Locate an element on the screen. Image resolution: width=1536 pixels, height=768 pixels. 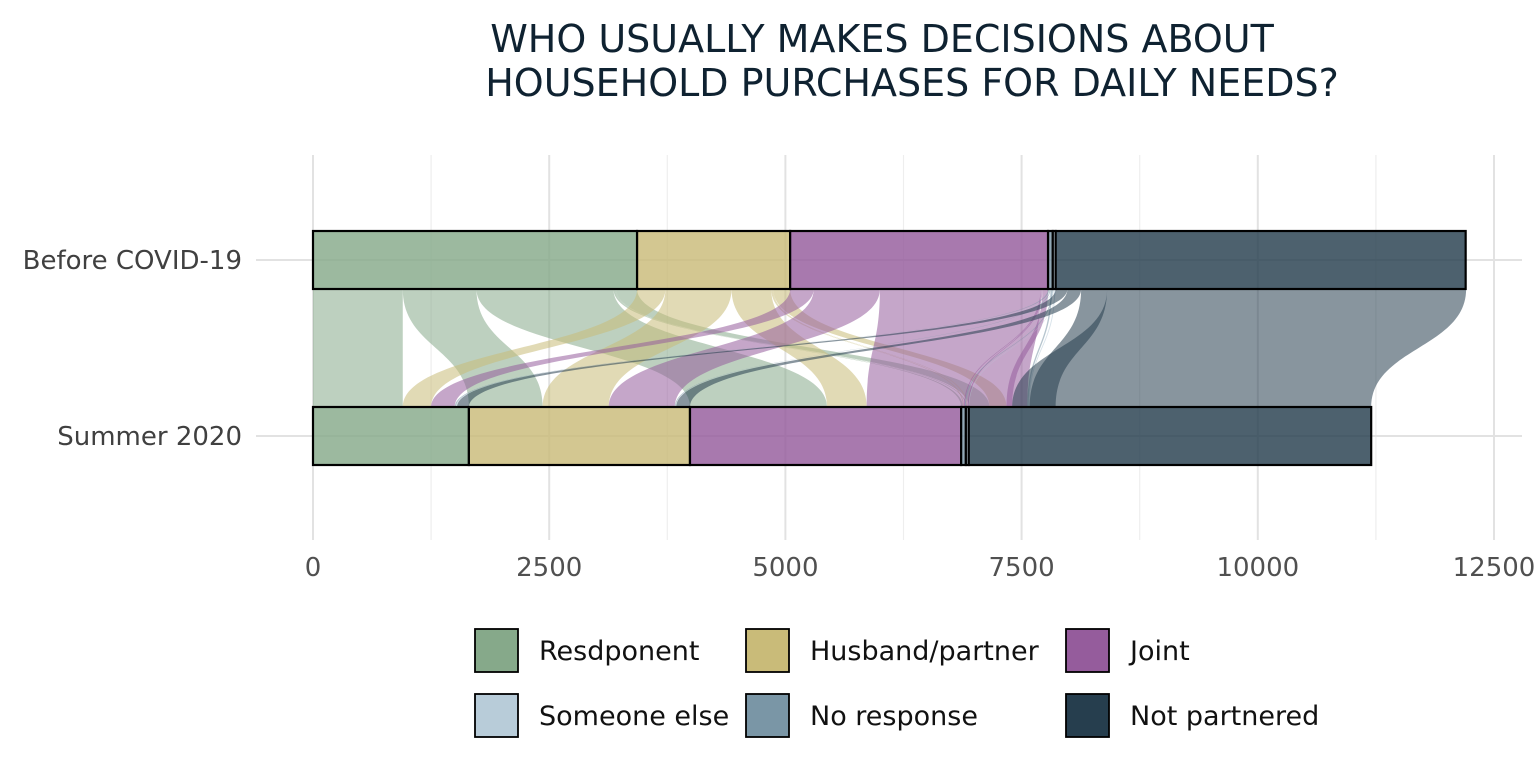
legend-label-someone-else: Someone else is located at coordinates (634, 716).